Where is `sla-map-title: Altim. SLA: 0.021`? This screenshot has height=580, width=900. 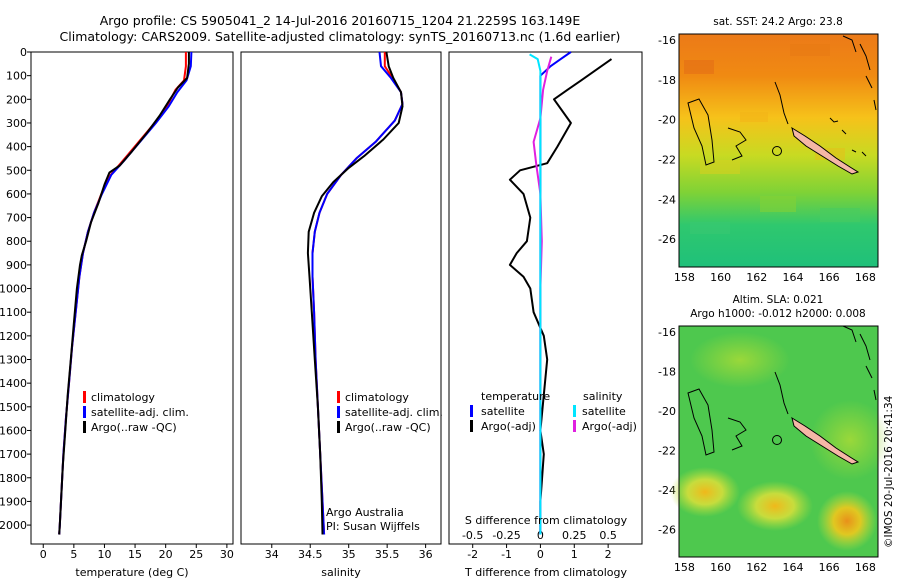
sla-map-title: Altim. SLA: 0.021 is located at coordinates (778, 300).